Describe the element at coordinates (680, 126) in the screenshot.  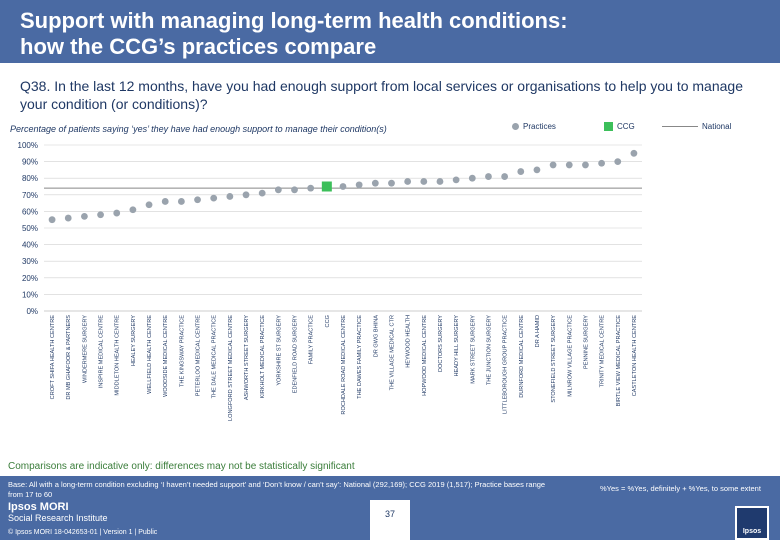
I see `legend-national-marker` at that location.